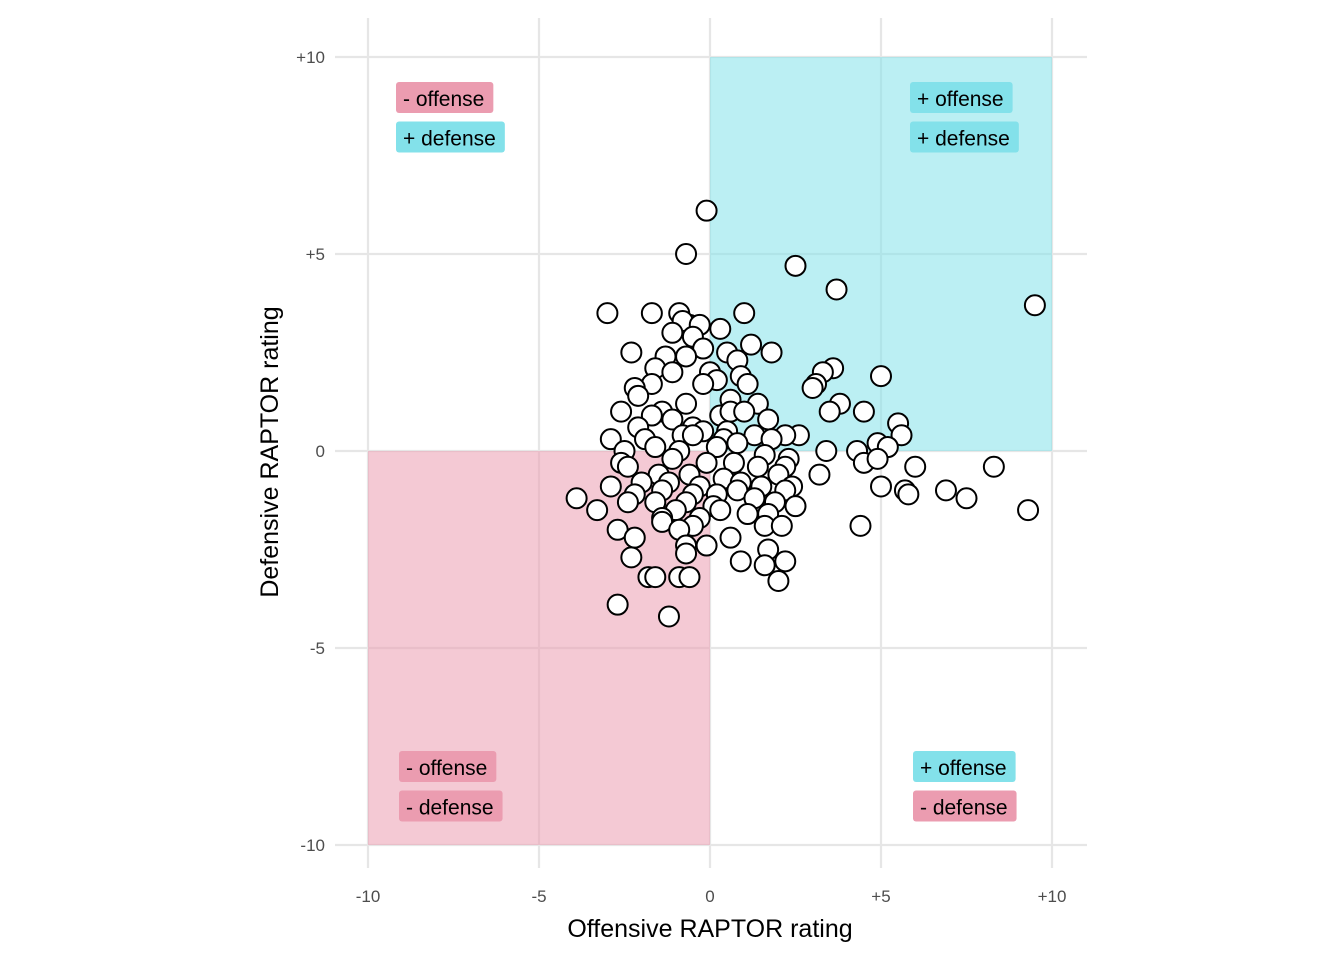 This screenshot has width=1344, height=960. Describe the element at coordinates (310, 57) in the screenshot. I see `y-tick-label: +10` at that location.